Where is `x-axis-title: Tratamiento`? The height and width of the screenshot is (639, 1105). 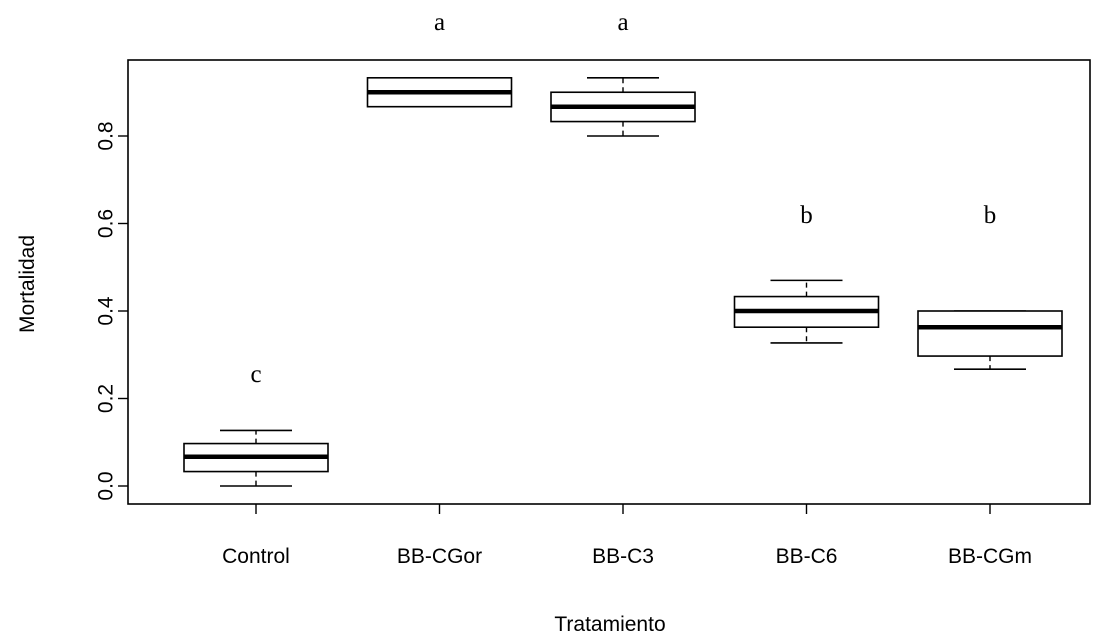
x-axis-title: Tratamiento is located at coordinates (609, 624).